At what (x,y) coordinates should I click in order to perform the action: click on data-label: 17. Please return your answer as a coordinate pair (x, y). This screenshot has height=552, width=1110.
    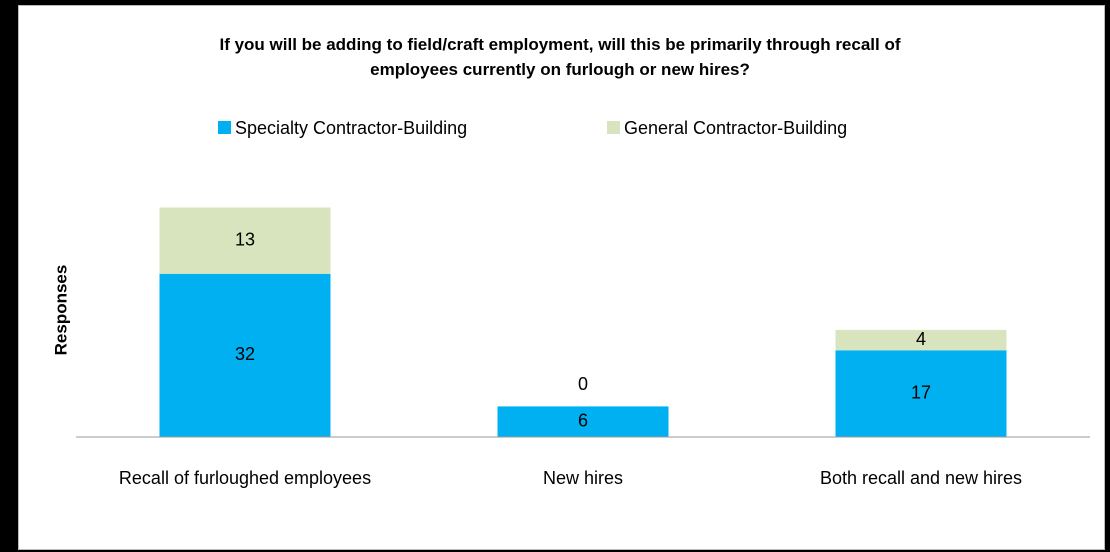
    Looking at the image, I should click on (921, 392).